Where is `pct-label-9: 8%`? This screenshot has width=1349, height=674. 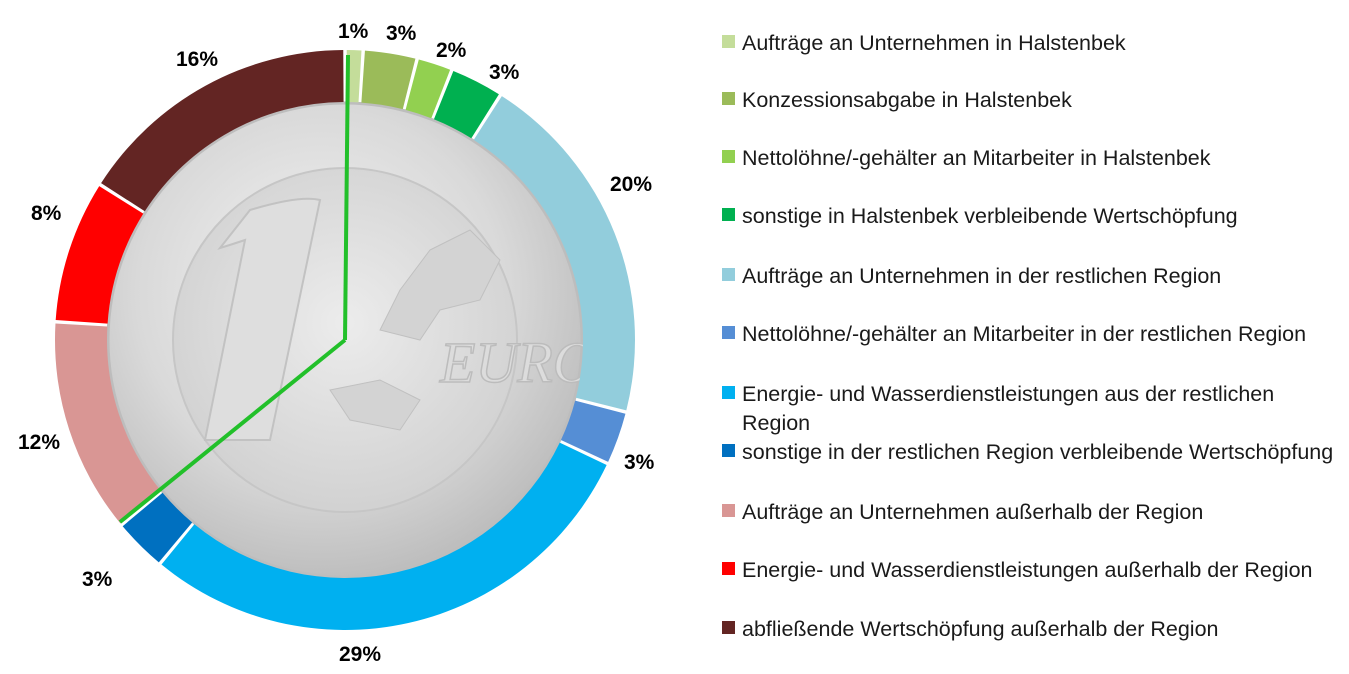
pct-label-9: 8% is located at coordinates (46, 213).